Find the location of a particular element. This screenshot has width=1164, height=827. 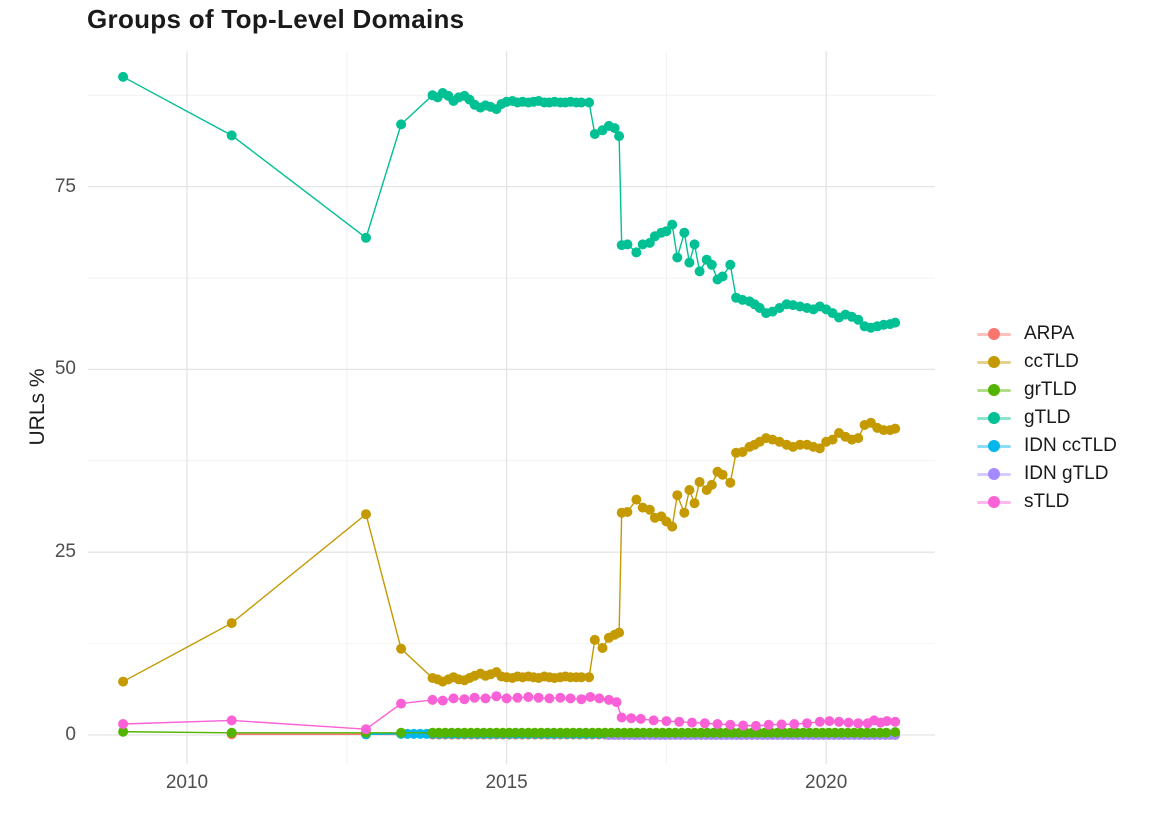

legend-label: IDN ccTLD is located at coordinates (1070, 445).